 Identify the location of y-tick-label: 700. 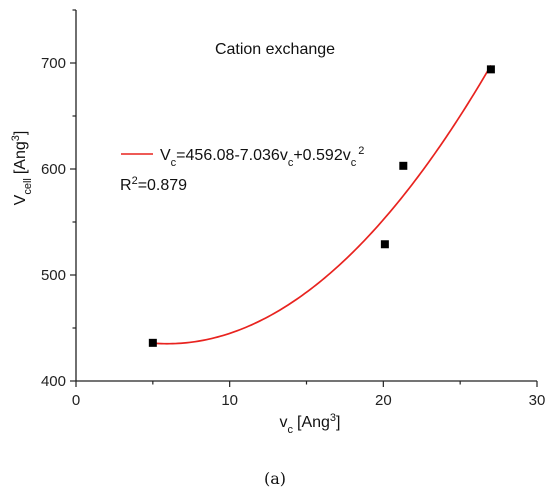
(53, 63).